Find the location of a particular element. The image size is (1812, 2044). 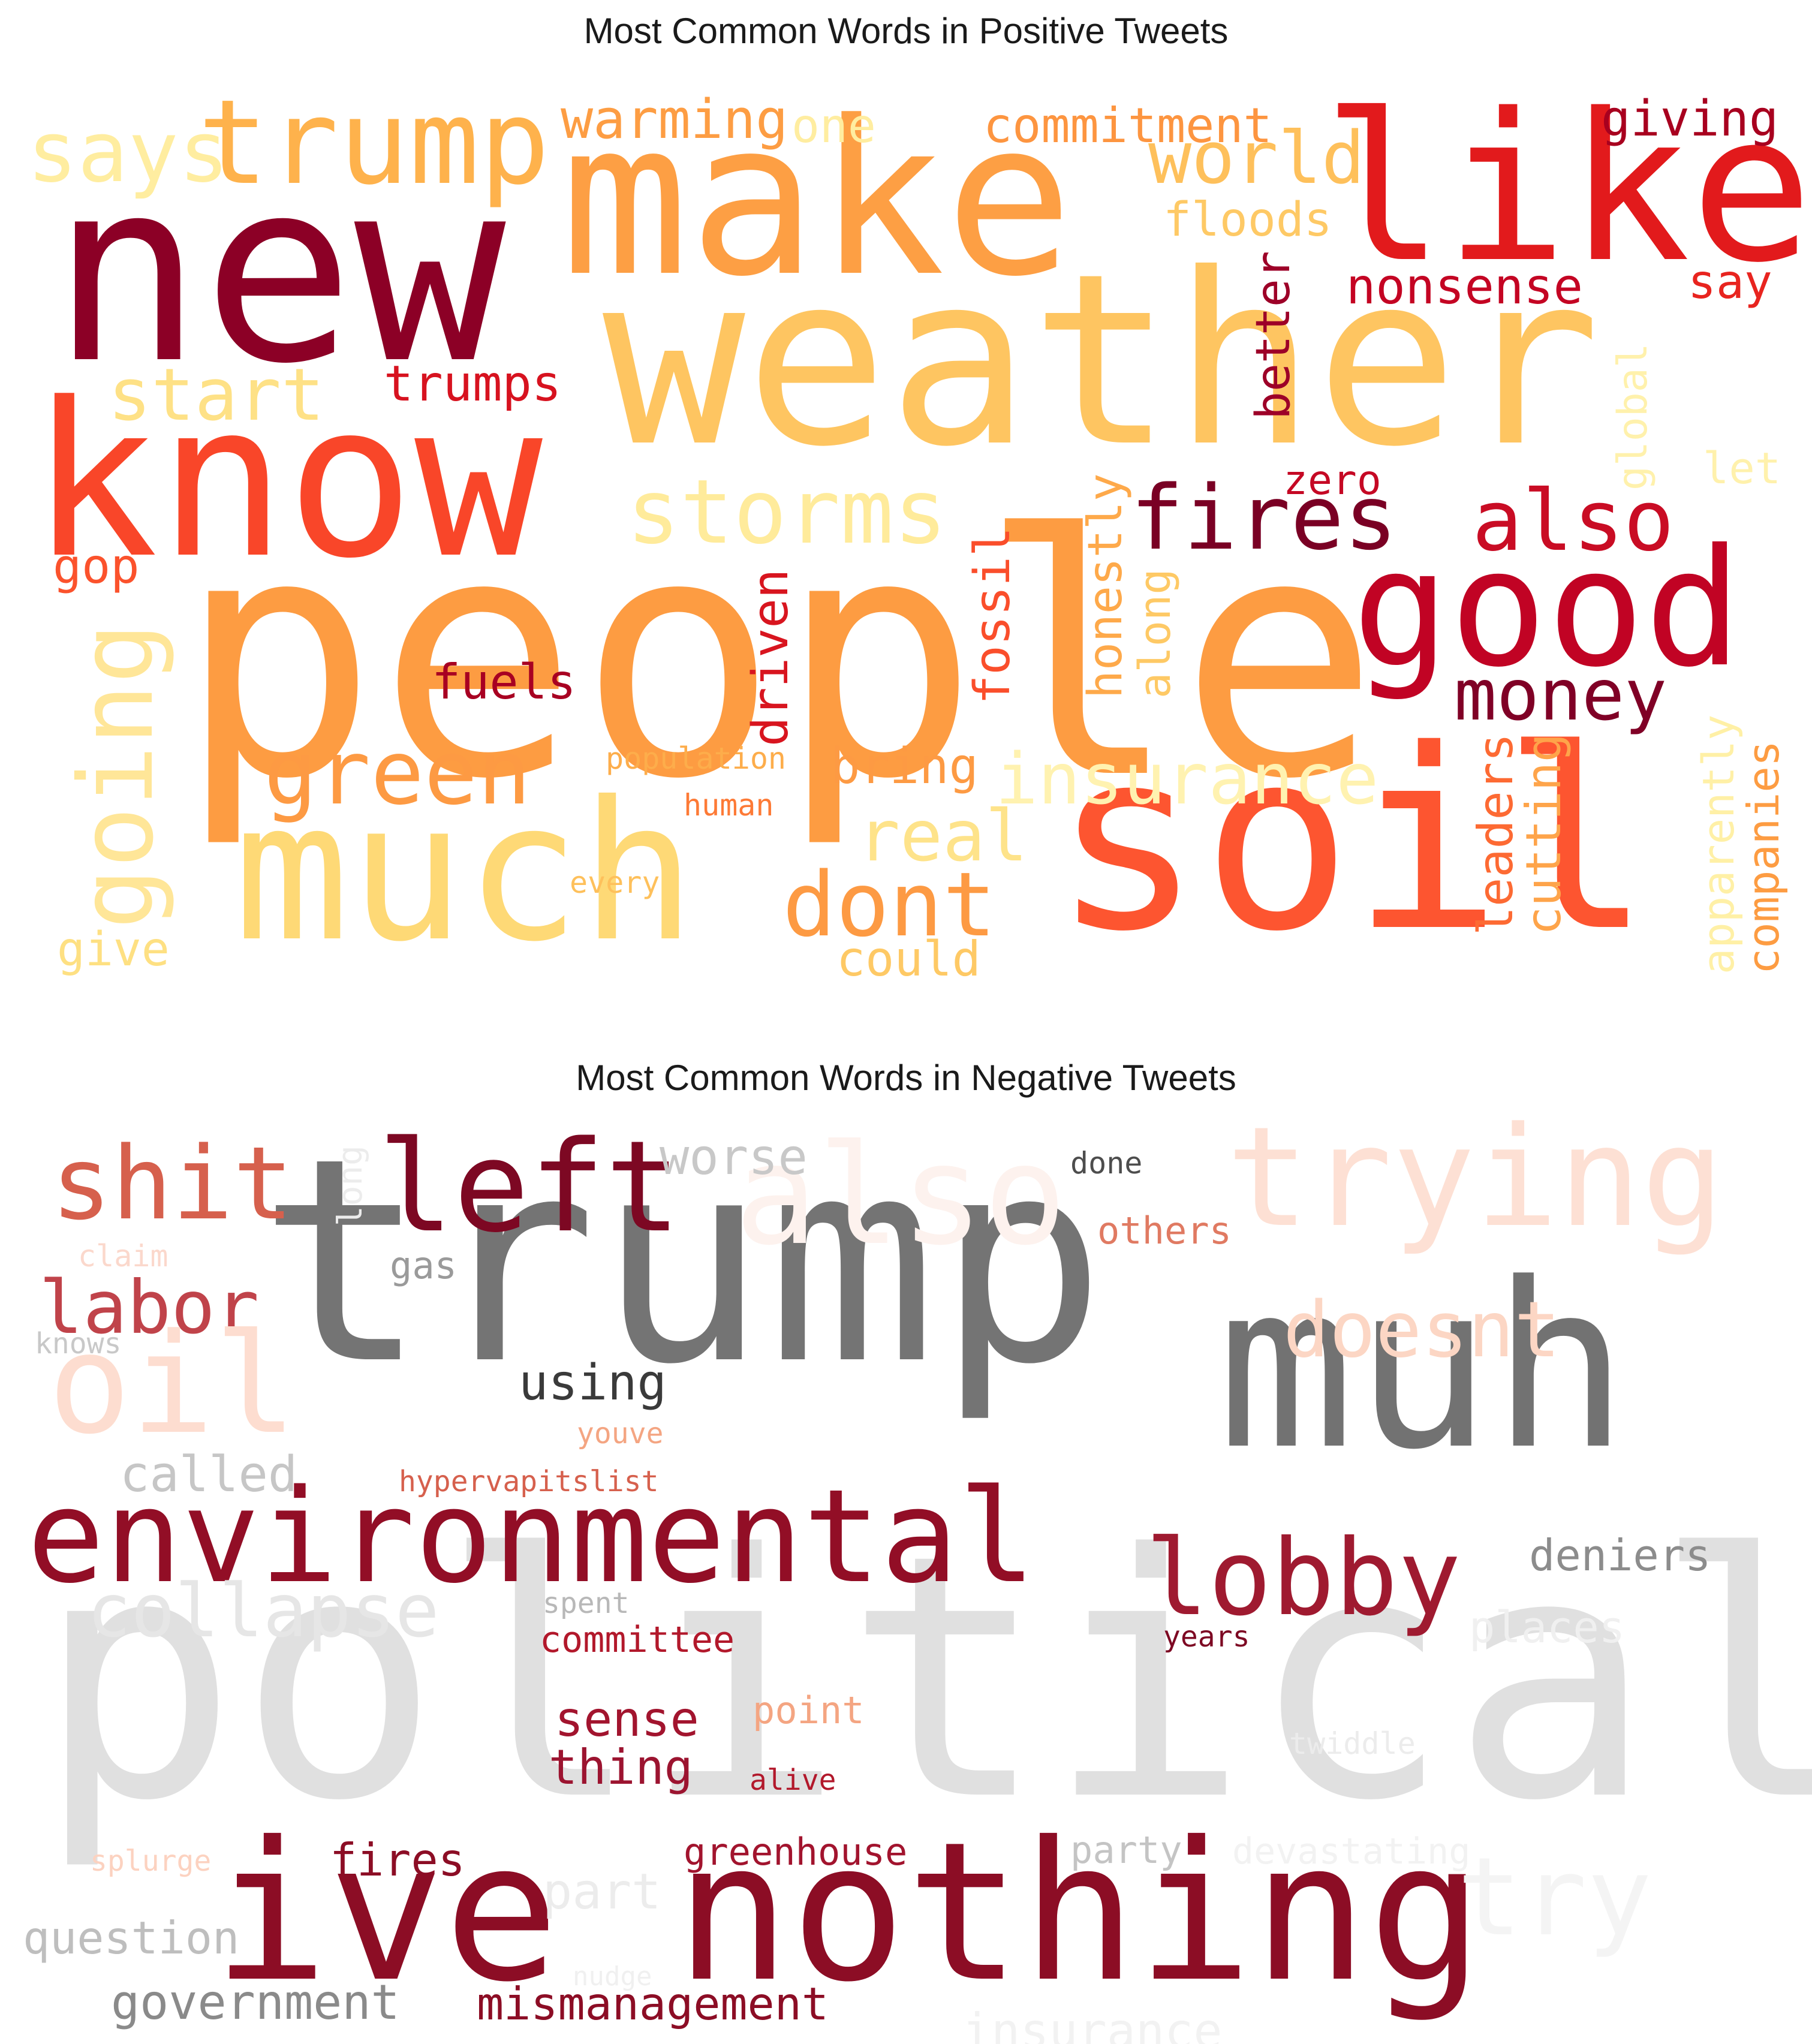

word-hypervapitslist: hypervapitslist is located at coordinates (529, 1481).